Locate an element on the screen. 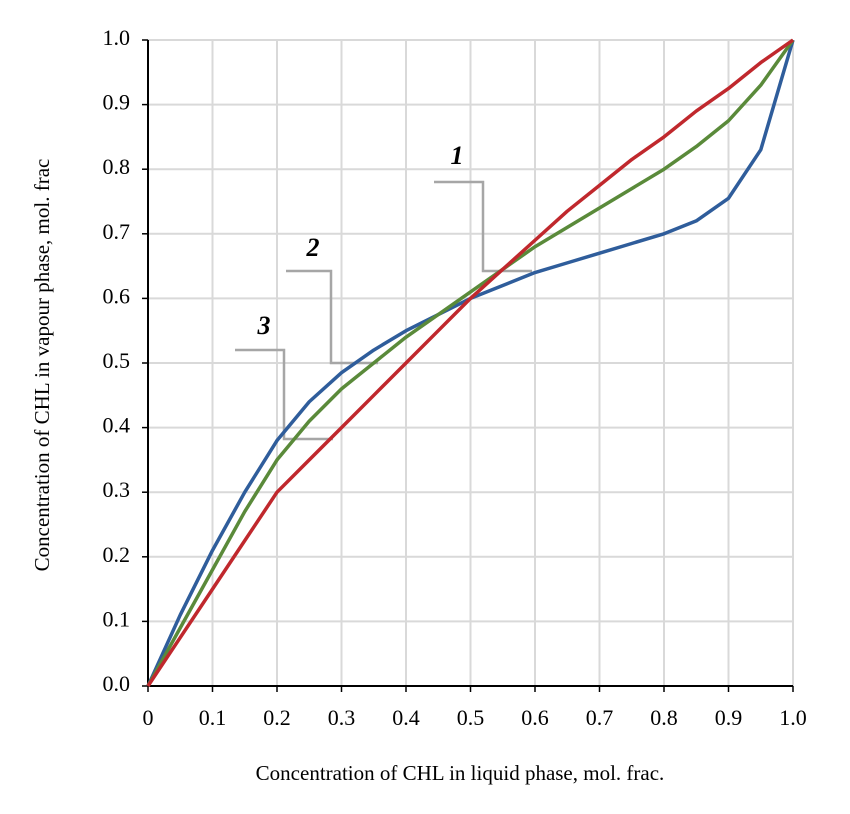 The width and height of the screenshot is (850, 814). y-tick-label: 0.2 is located at coordinates (117, 554).